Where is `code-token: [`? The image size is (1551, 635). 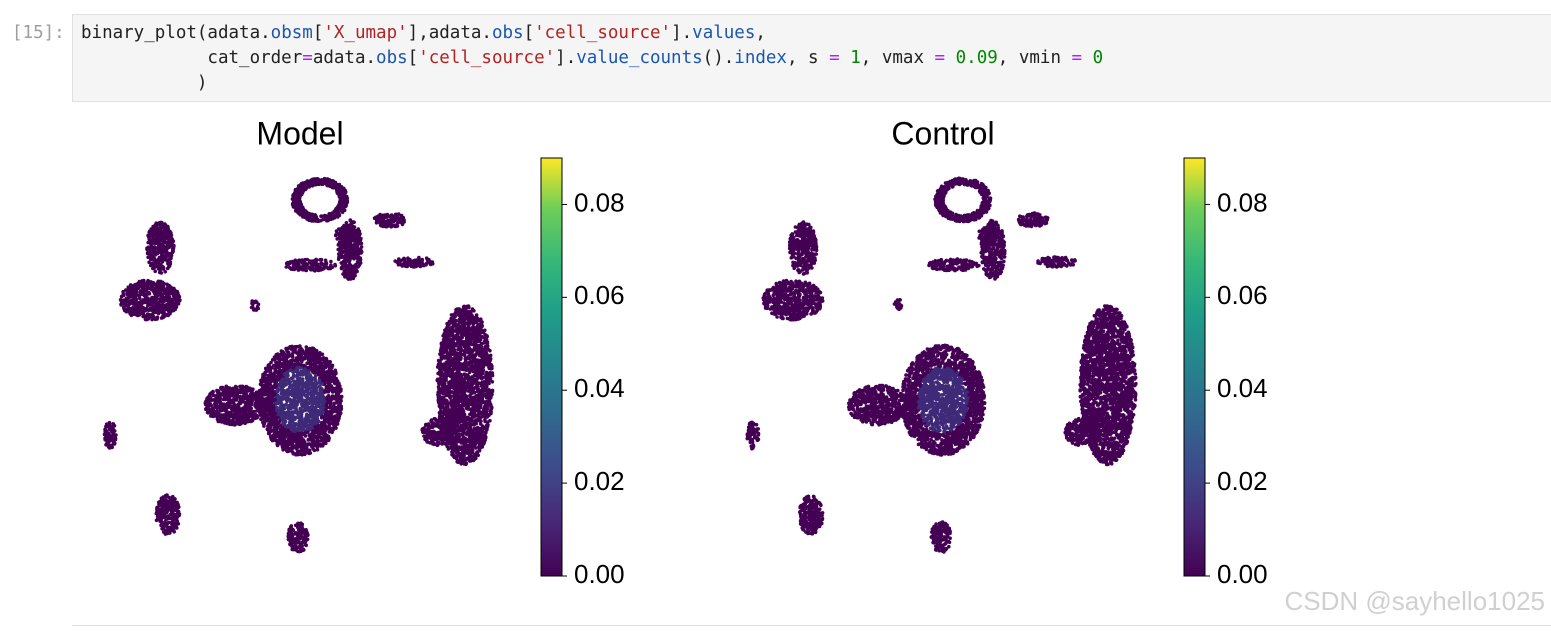 code-token: [ is located at coordinates (318, 33).